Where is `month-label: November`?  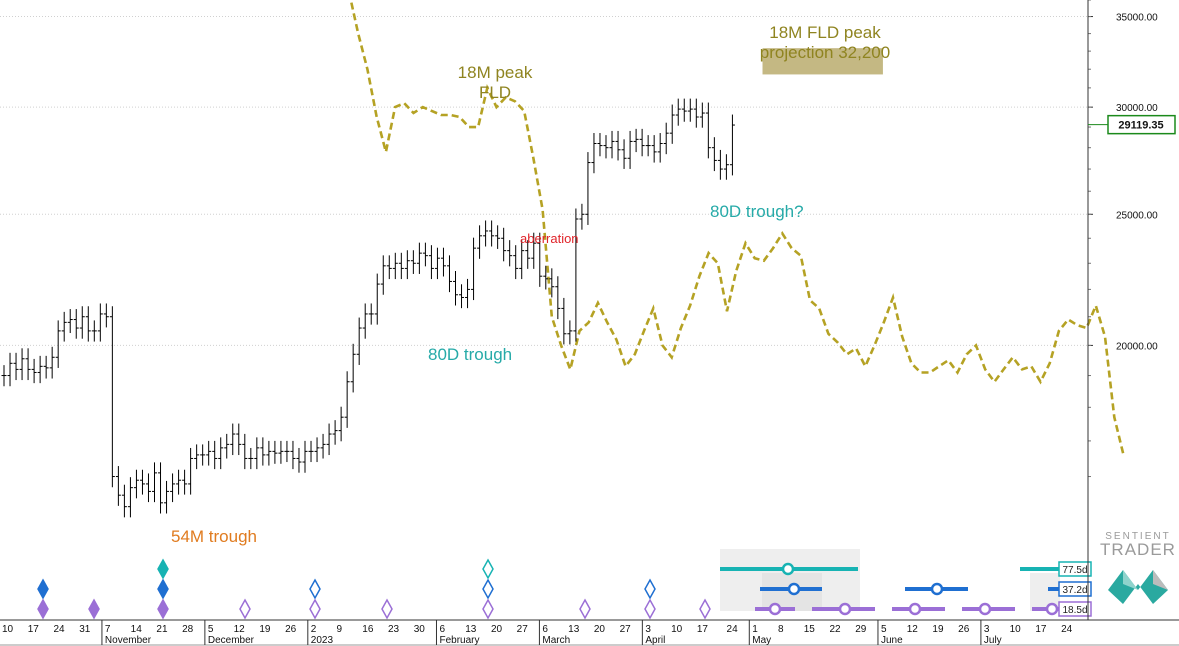
month-label: November is located at coordinates (128, 640).